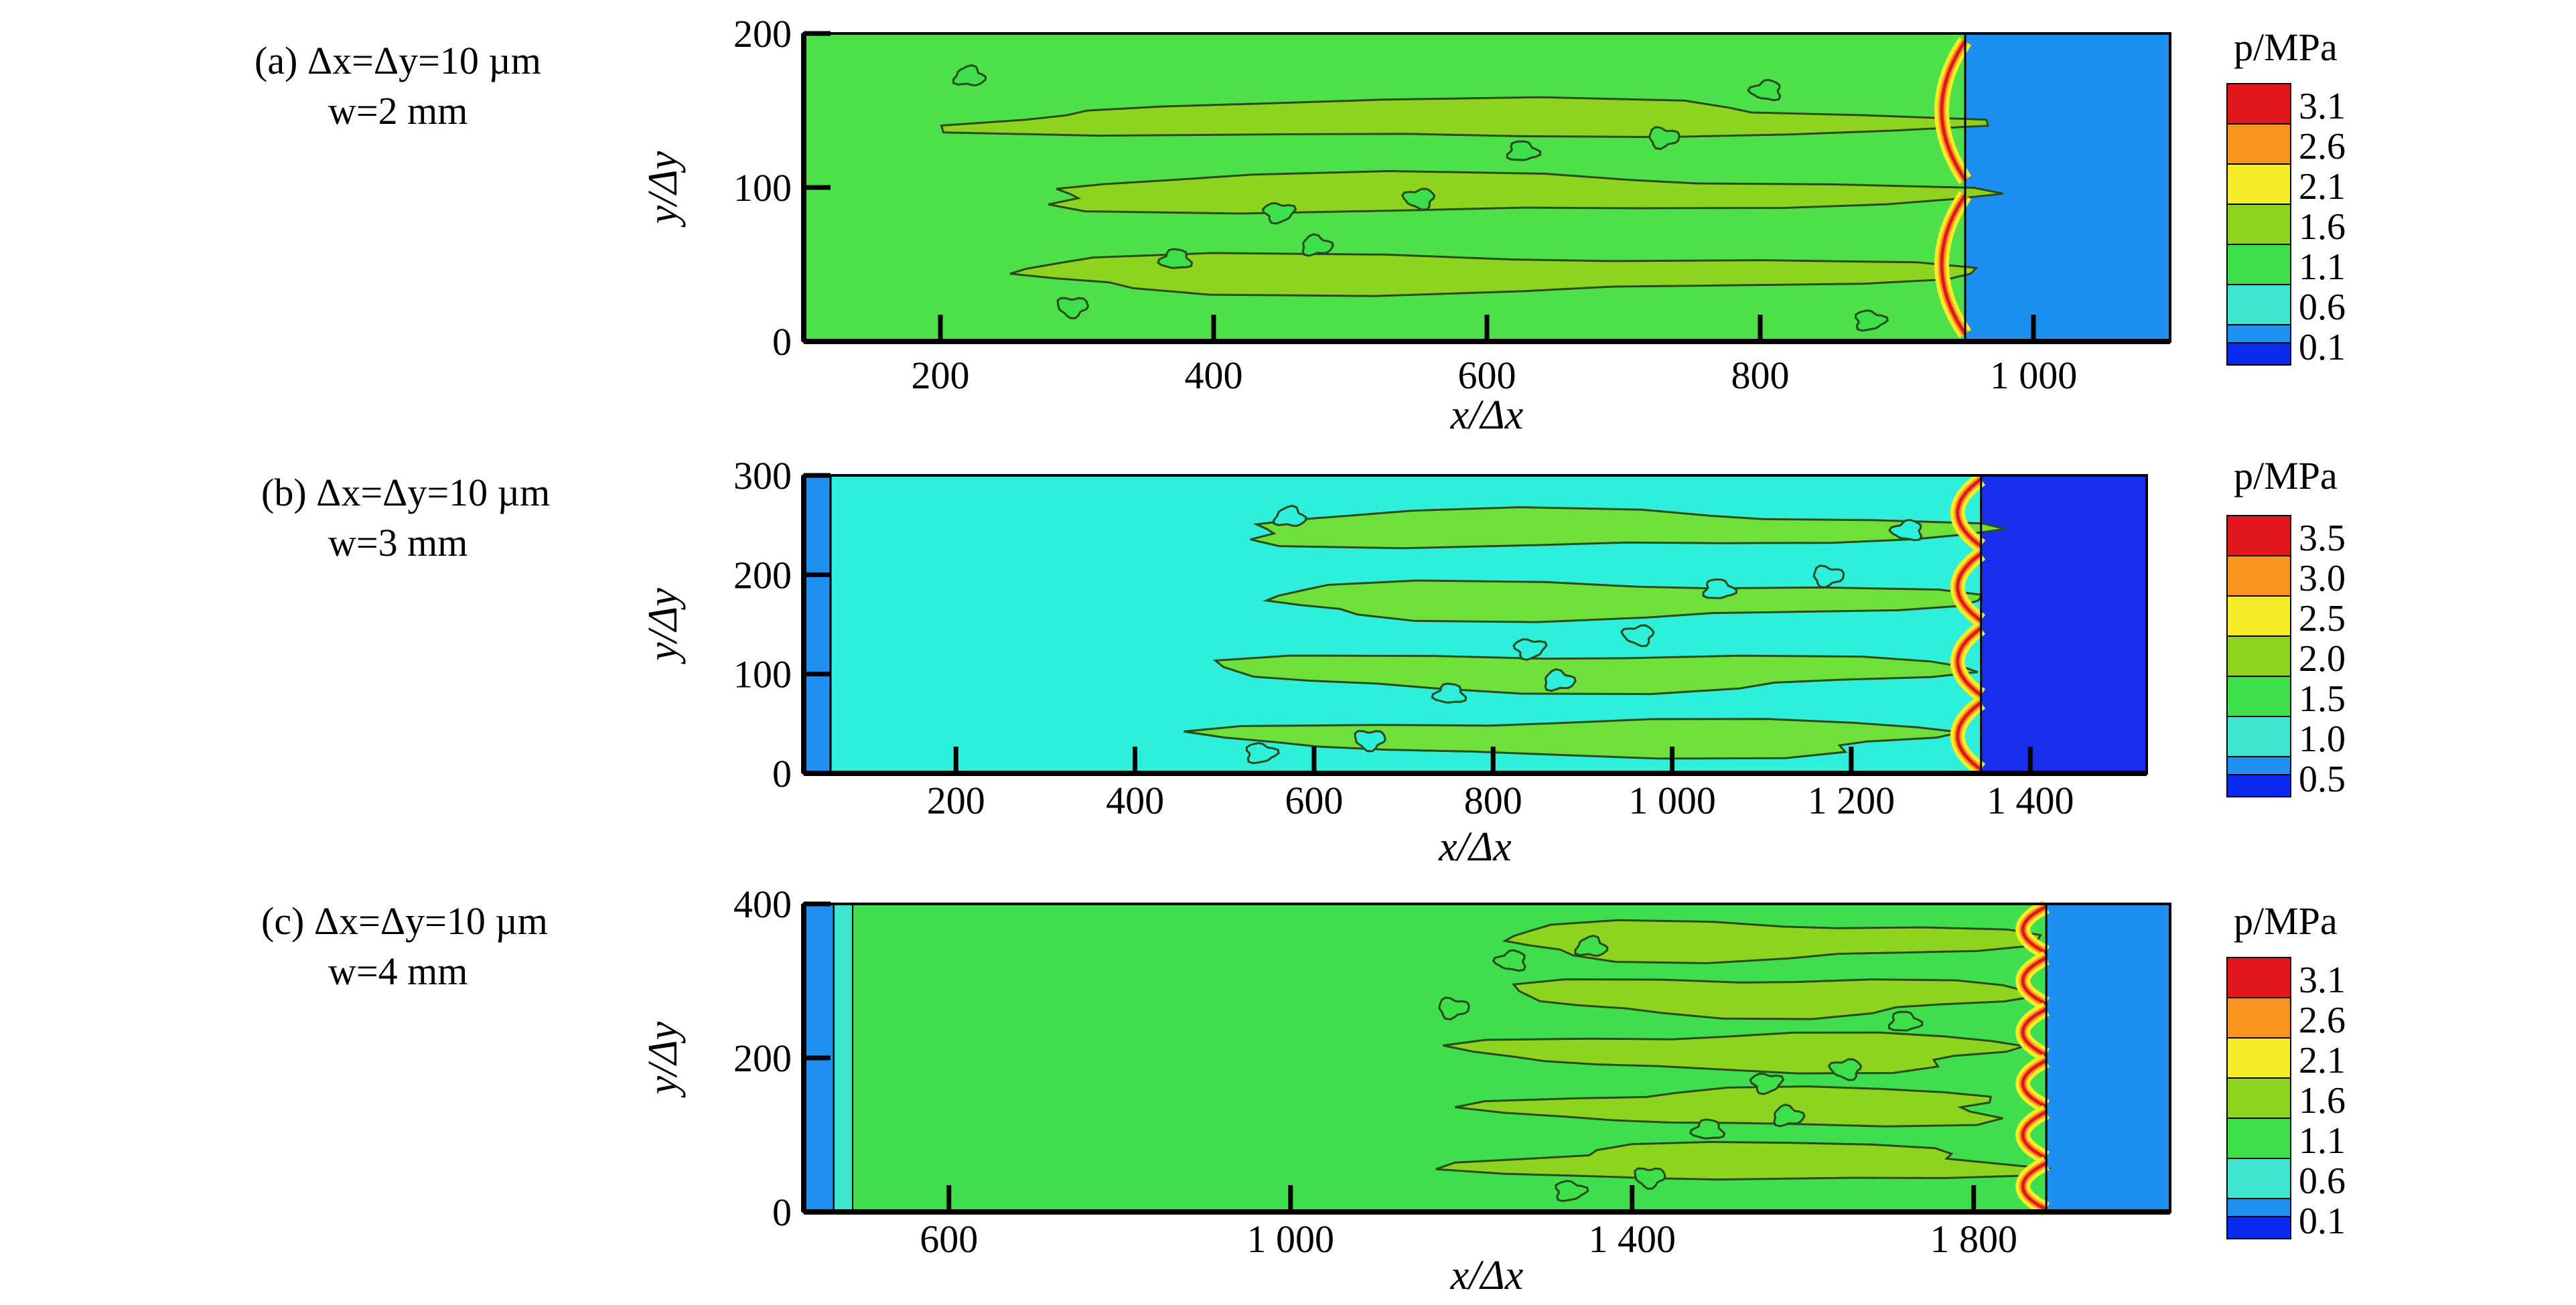 Image resolution: width=2576 pixels, height=1305 pixels. What do you see at coordinates (2322, 538) in the screenshot?
I see `colorbar-level-label: 3.5` at bounding box center [2322, 538].